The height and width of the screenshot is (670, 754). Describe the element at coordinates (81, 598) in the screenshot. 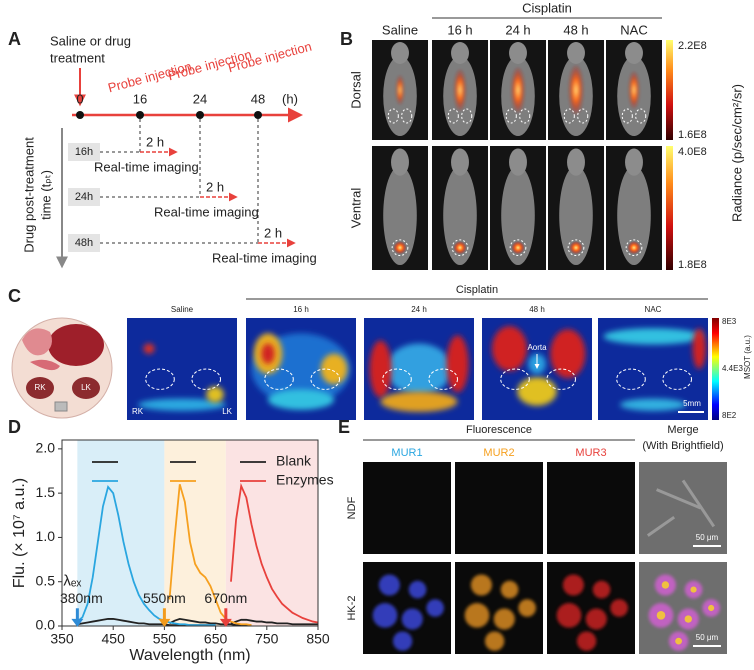

I see `excitation-label: 380nm` at that location.